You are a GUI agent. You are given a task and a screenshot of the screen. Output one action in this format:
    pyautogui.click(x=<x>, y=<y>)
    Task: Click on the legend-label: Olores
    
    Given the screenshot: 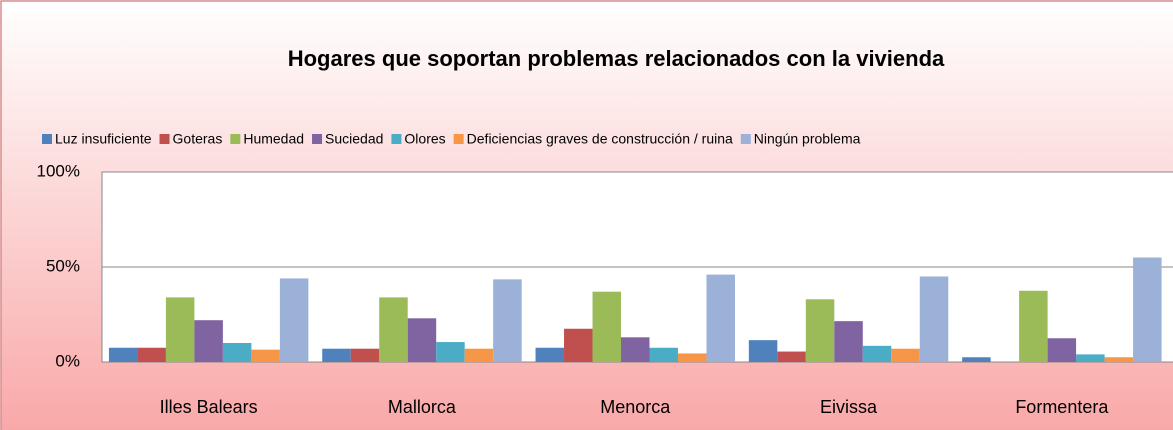 What is the action you would take?
    pyautogui.click(x=424, y=139)
    